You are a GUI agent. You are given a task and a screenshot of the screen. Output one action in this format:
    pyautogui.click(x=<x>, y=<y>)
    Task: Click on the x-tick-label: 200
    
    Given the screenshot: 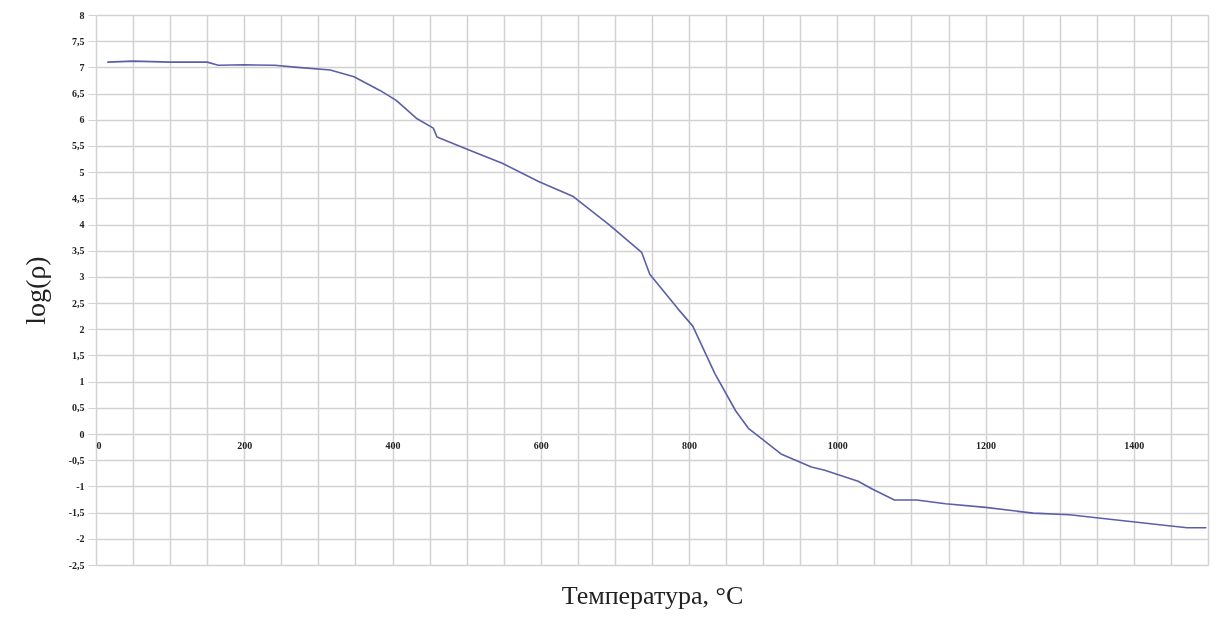 What is the action you would take?
    pyautogui.click(x=245, y=445)
    